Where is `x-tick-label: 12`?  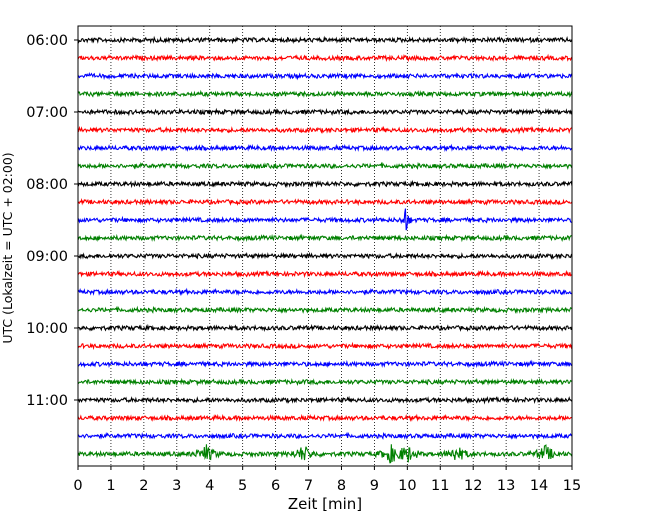
x-tick-label: 12 is located at coordinates (473, 486).